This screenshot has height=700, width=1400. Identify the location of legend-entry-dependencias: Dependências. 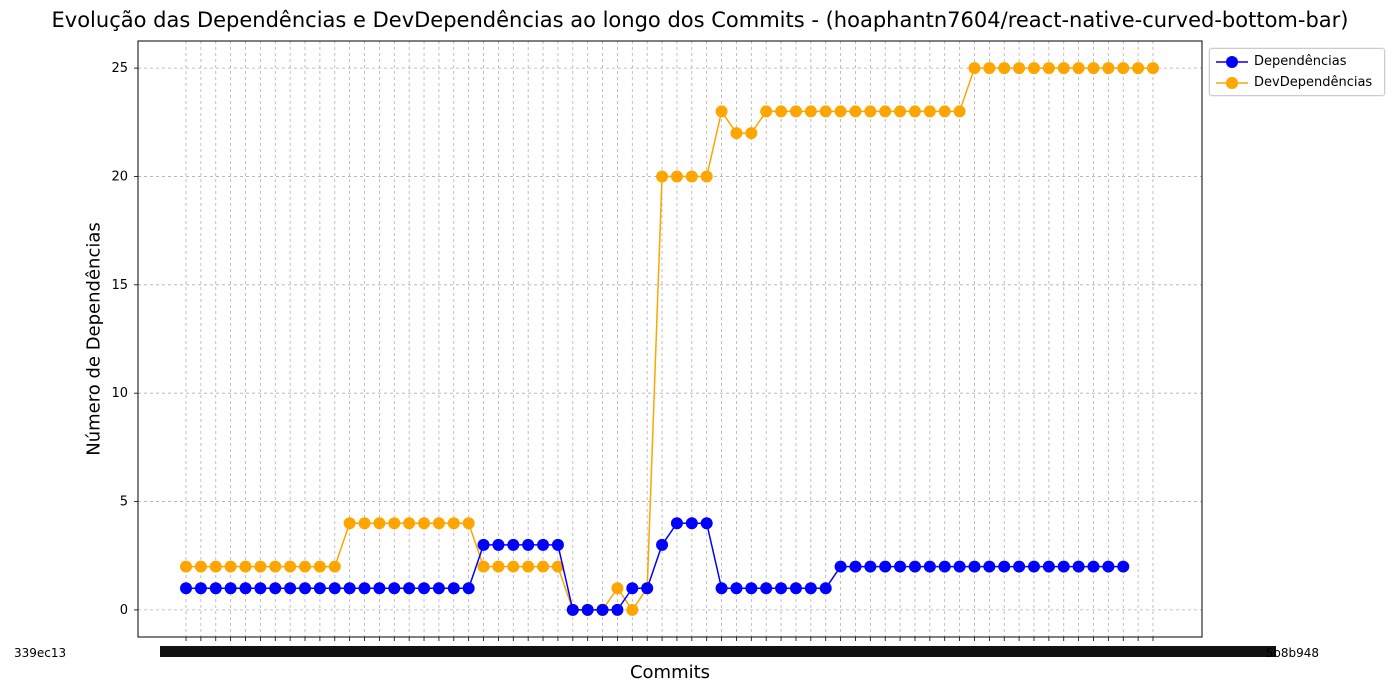
(1297, 62).